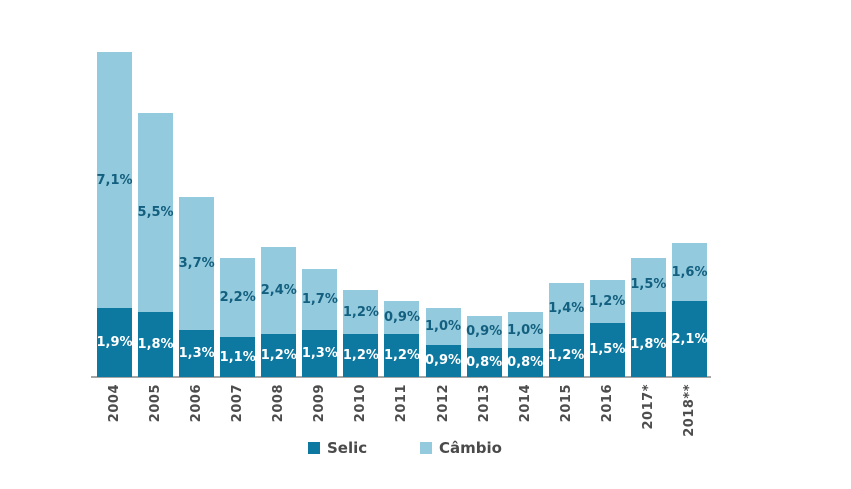  I want to click on bar-2010: 1,2% 1,2%, so click(360, 333).